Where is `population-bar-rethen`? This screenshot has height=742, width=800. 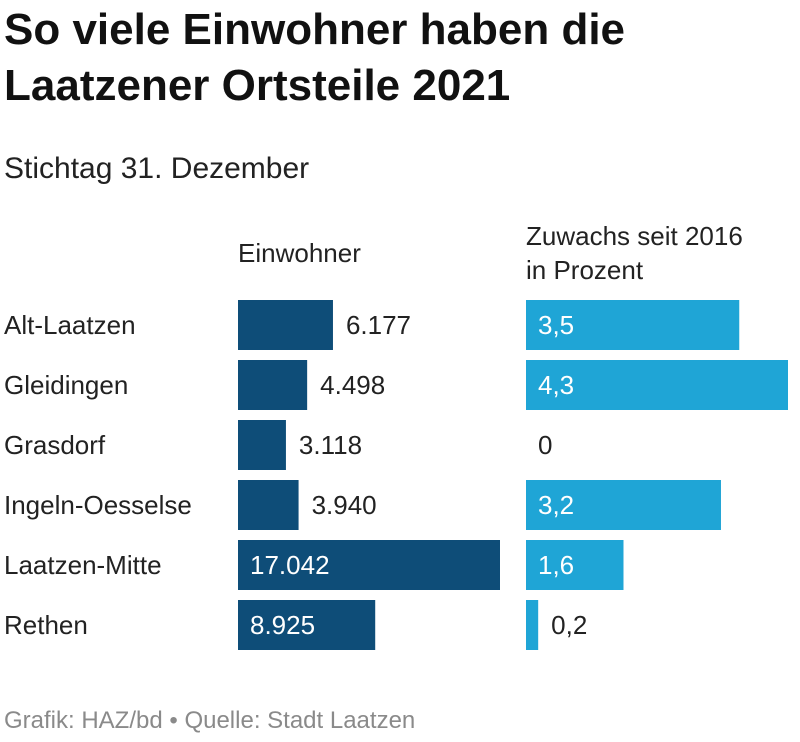
population-bar-rethen is located at coordinates (307, 625).